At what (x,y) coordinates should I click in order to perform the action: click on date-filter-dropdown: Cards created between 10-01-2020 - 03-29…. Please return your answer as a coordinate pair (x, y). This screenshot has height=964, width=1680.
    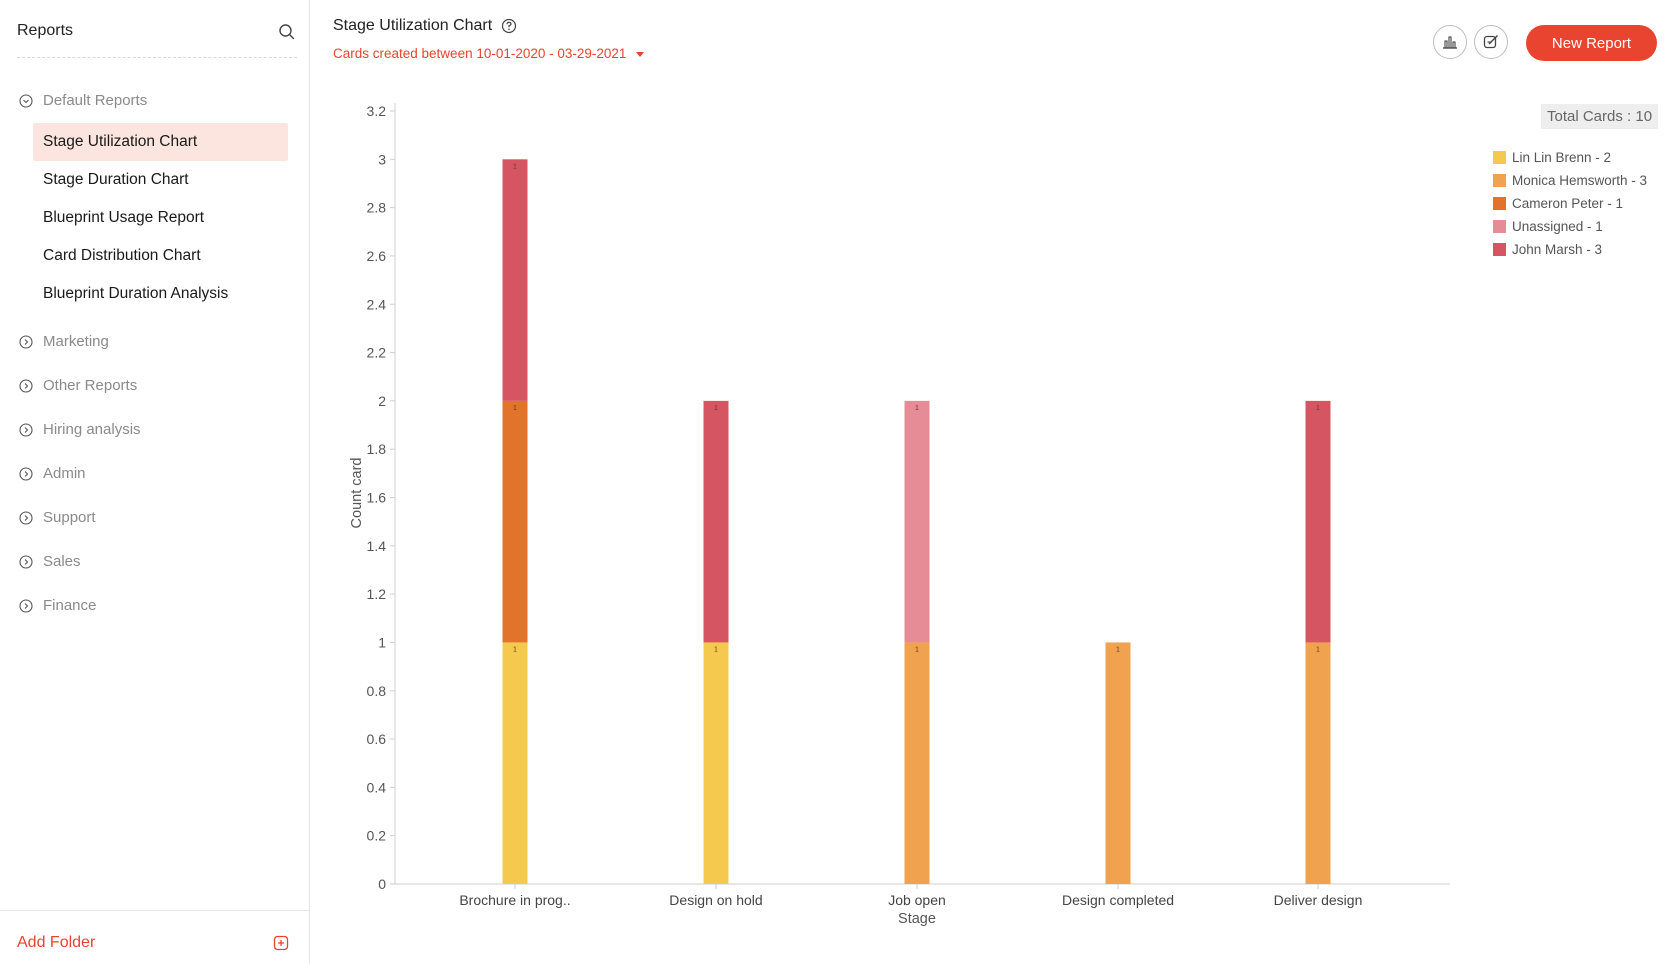
    Looking at the image, I should click on (489, 53).